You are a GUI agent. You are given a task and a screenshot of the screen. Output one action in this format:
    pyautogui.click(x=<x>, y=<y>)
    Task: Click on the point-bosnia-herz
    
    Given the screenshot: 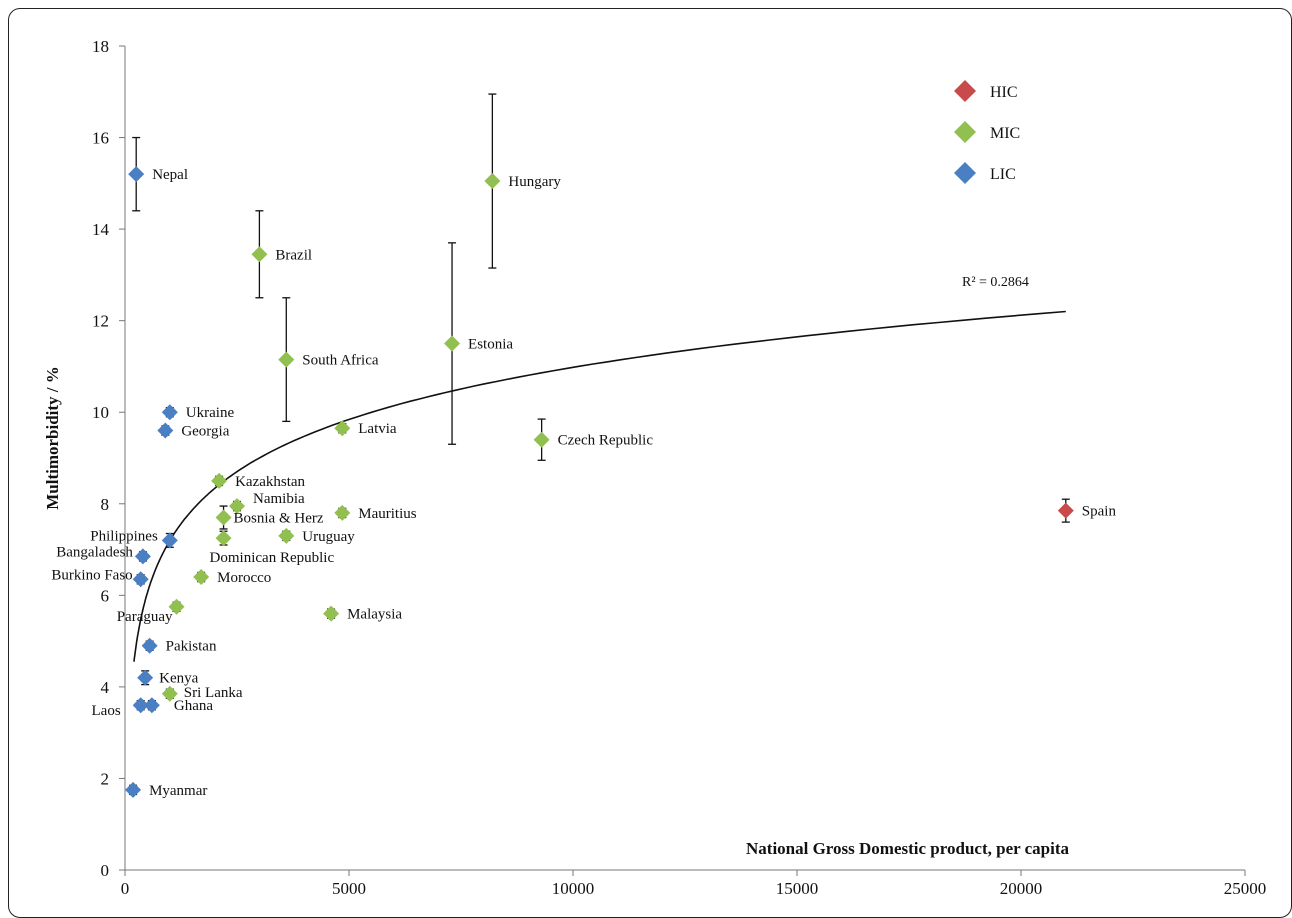 What is the action you would take?
    pyautogui.click(x=223, y=517)
    